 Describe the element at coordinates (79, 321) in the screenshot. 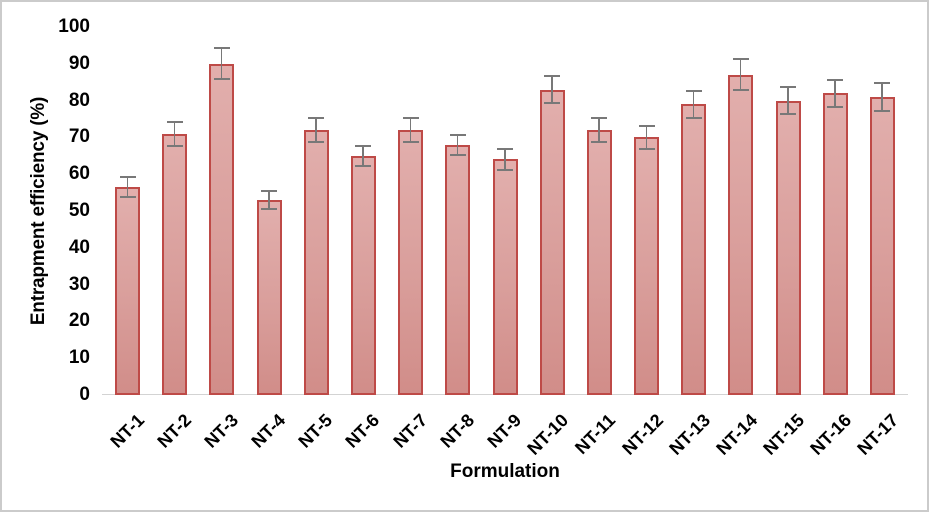

I see `y-tick-label-20: 20` at that location.